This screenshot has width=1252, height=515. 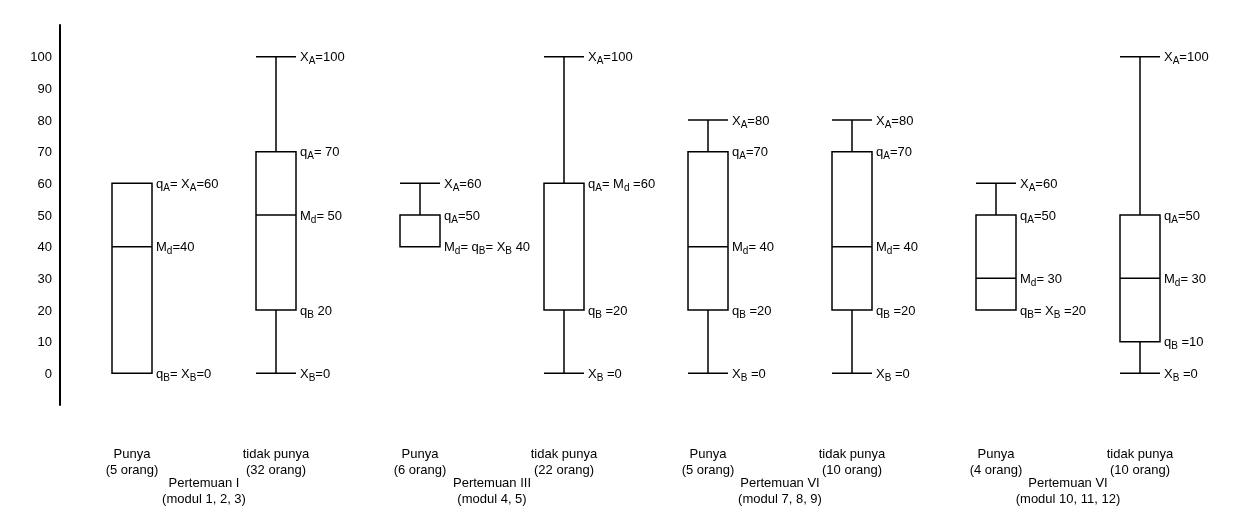 I want to click on y-tick-label: 100, so click(x=41, y=57).